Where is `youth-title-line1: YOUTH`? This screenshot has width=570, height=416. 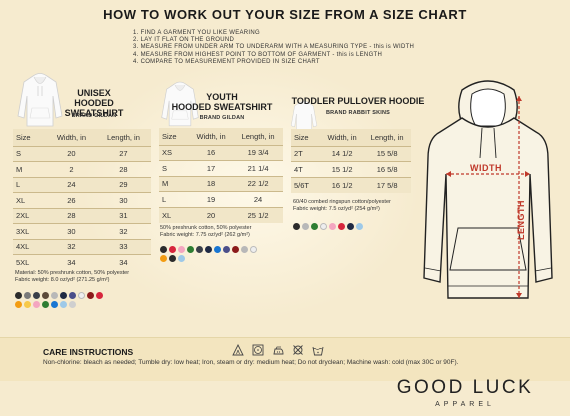
youth-title-line1: YOUTH is located at coordinates (222, 97).